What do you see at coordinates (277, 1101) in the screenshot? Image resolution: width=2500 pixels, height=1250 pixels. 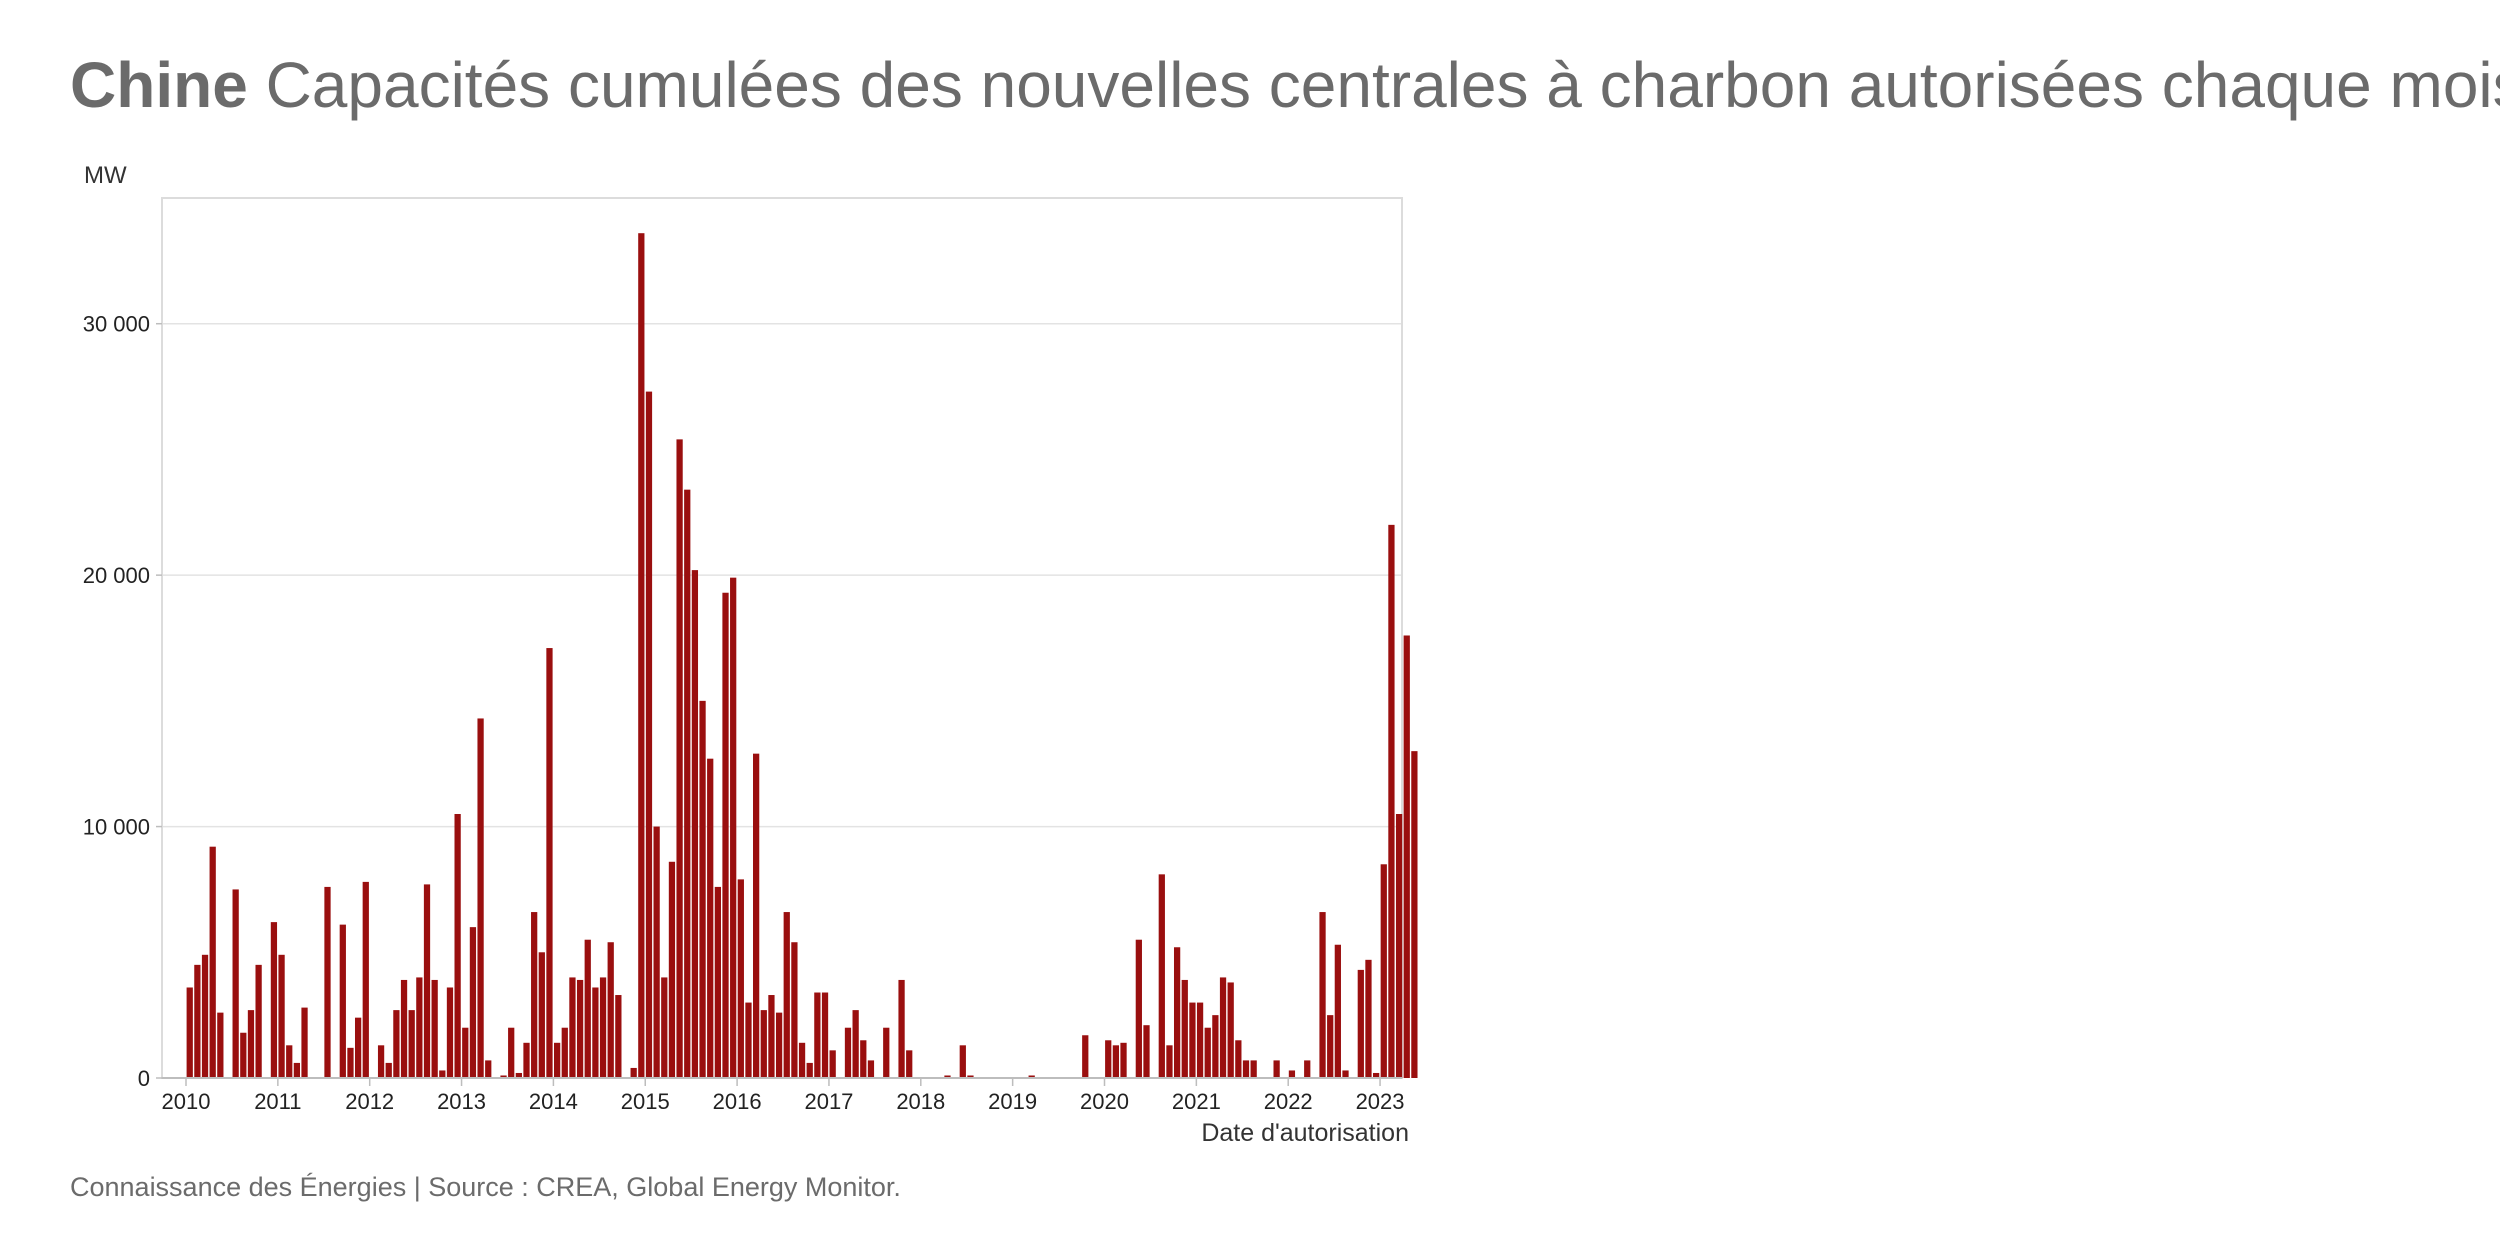 I see `x-tick-label: 2011` at bounding box center [277, 1101].